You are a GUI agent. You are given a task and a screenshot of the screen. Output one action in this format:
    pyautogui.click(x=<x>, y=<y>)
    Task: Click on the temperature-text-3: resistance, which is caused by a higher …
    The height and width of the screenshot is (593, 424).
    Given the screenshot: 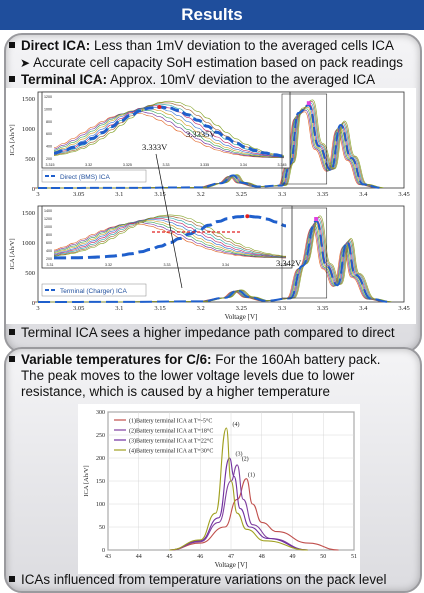 What is the action you would take?
    pyautogui.click(x=175, y=391)
    